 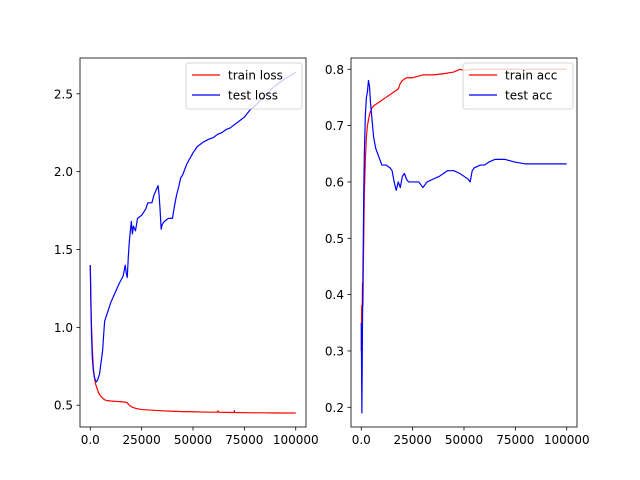 I want to click on acc-xtick-label: 0.0, so click(x=361, y=440).